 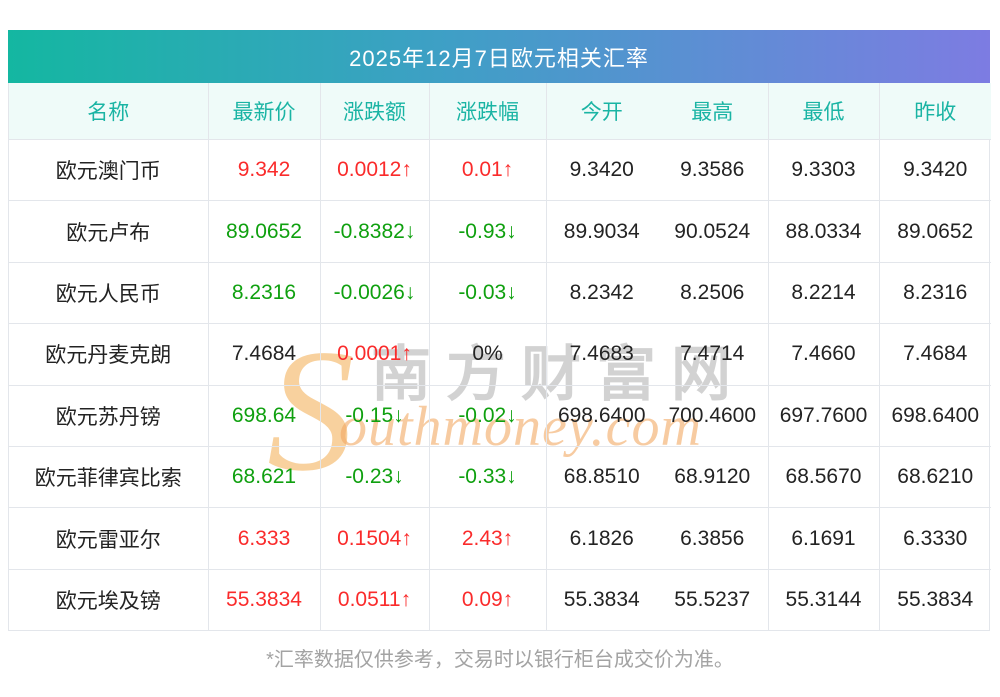 I want to click on col-header-pct: 涨跌幅, so click(x=488, y=111).